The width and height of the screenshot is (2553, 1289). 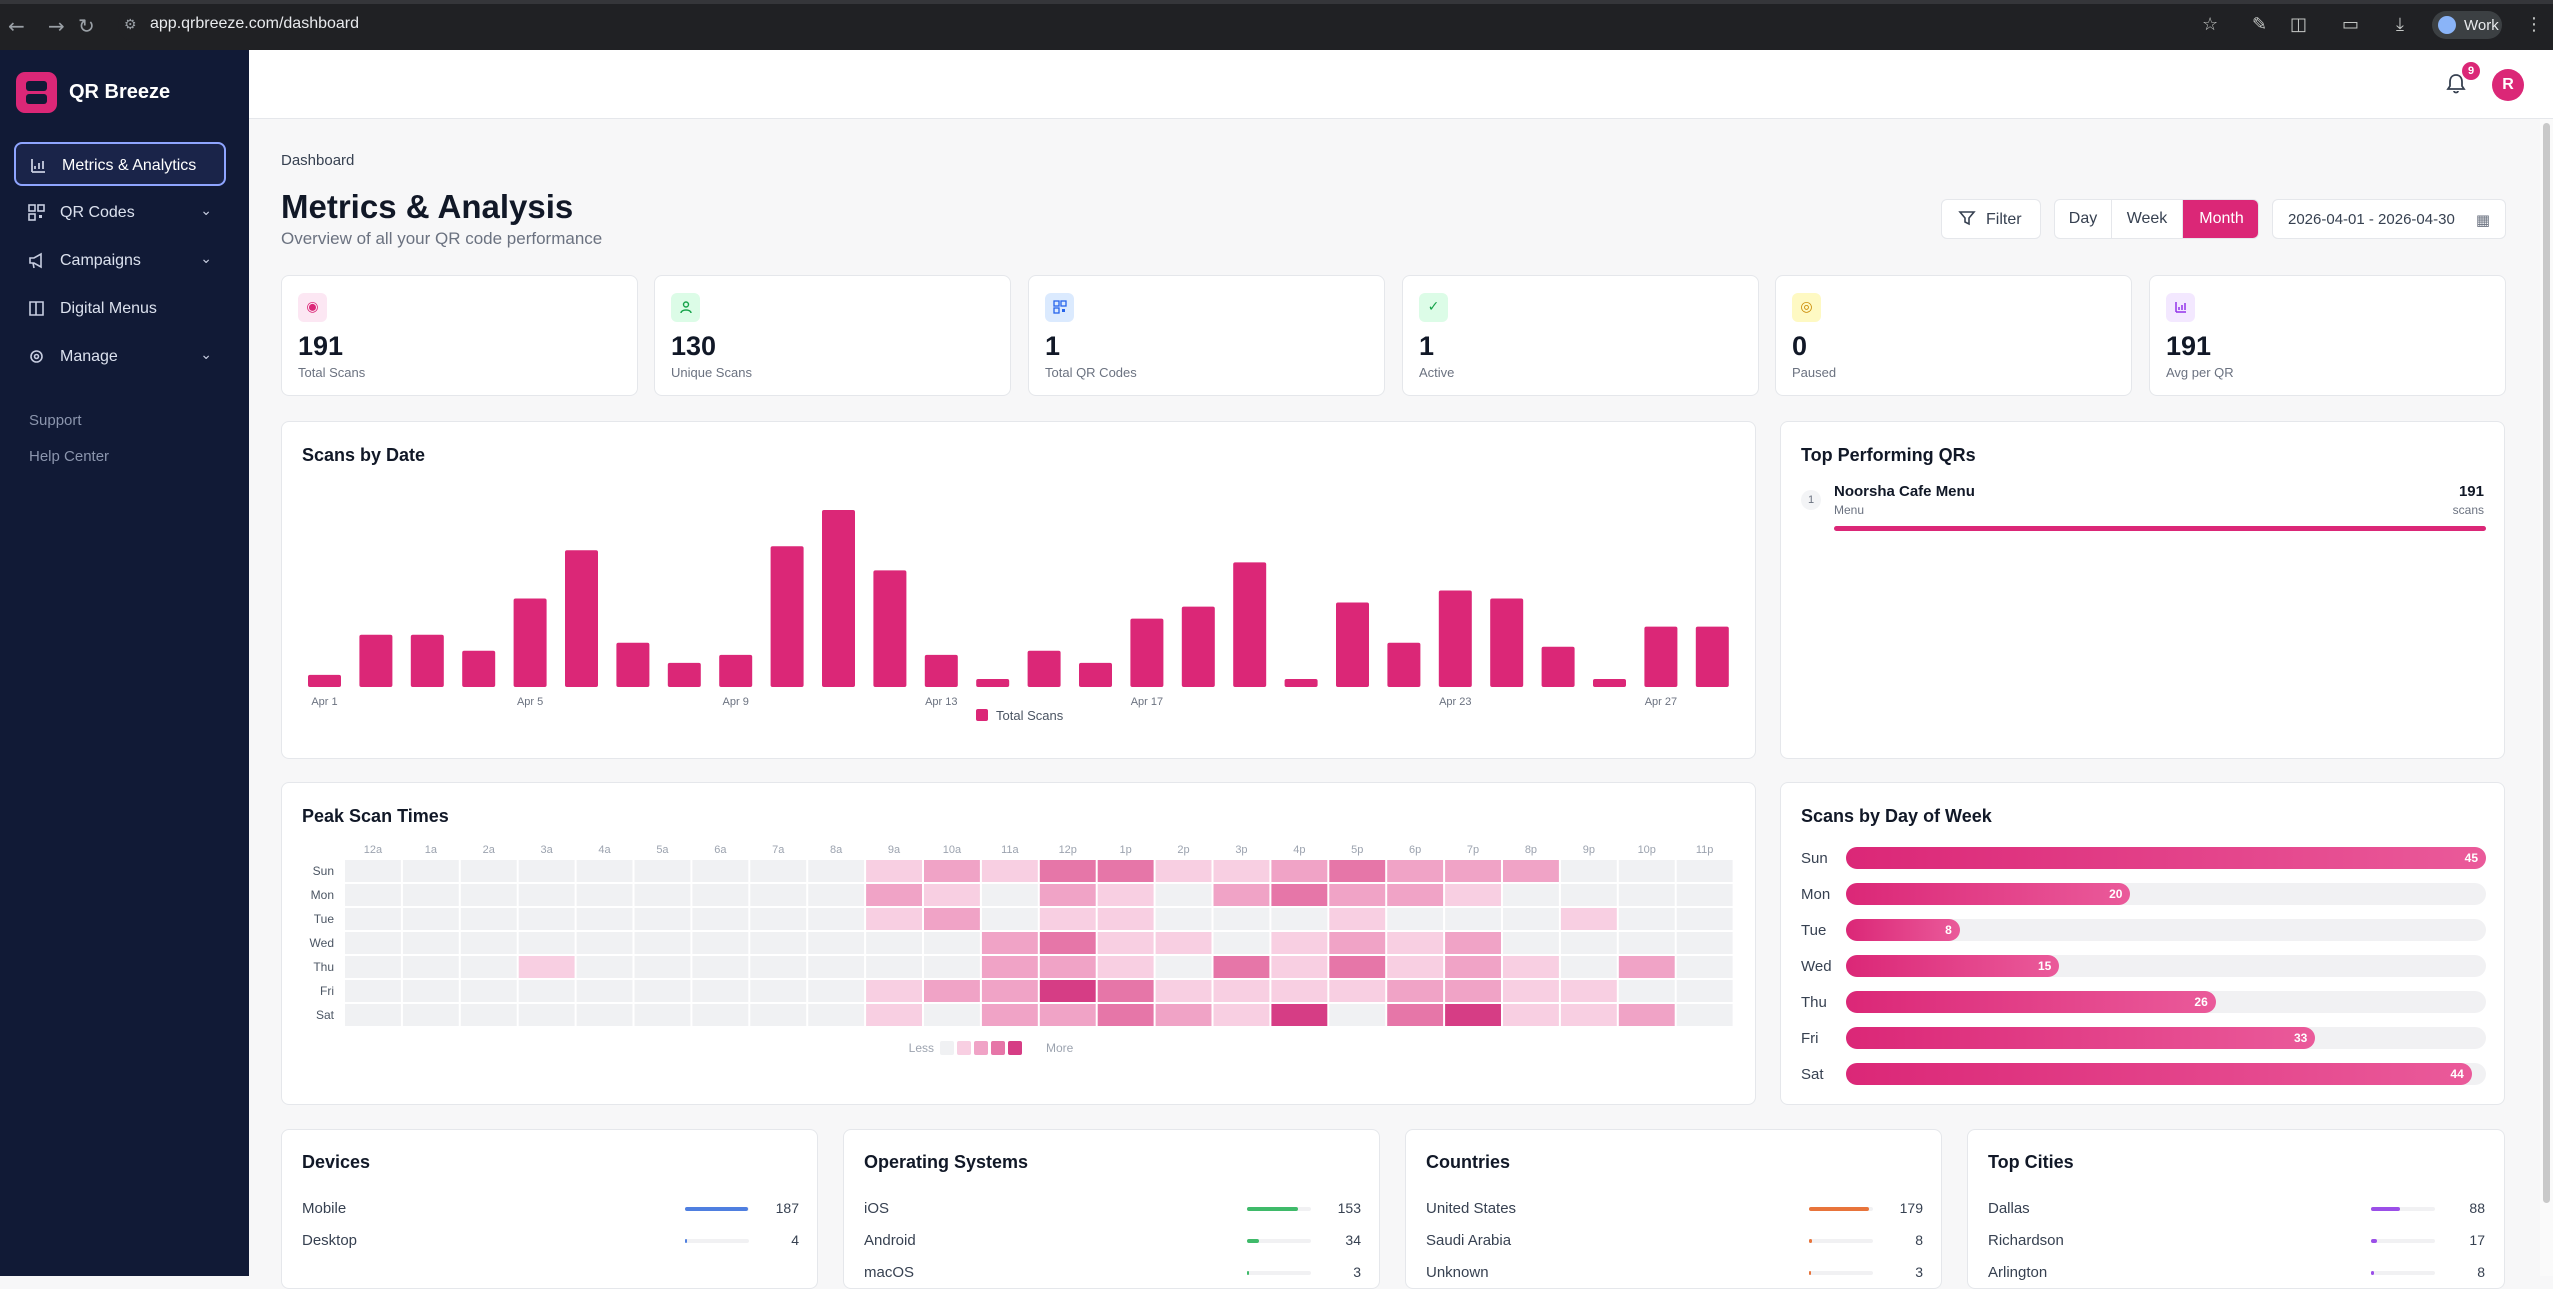 I want to click on sidebar-item-metrics: Metrics & Analytics, so click(x=120, y=164).